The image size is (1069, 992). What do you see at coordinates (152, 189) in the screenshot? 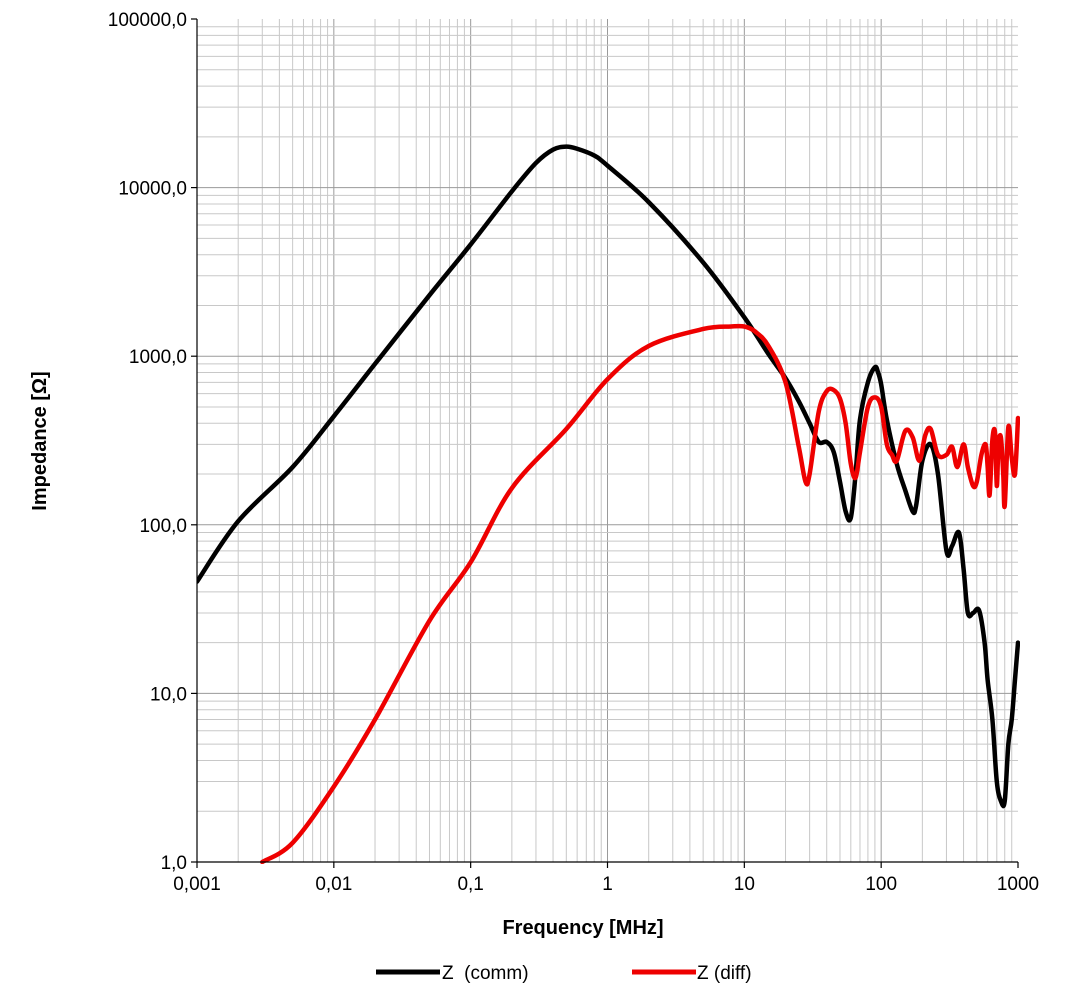
I see `y-tick-label: 10000,0` at bounding box center [152, 189].